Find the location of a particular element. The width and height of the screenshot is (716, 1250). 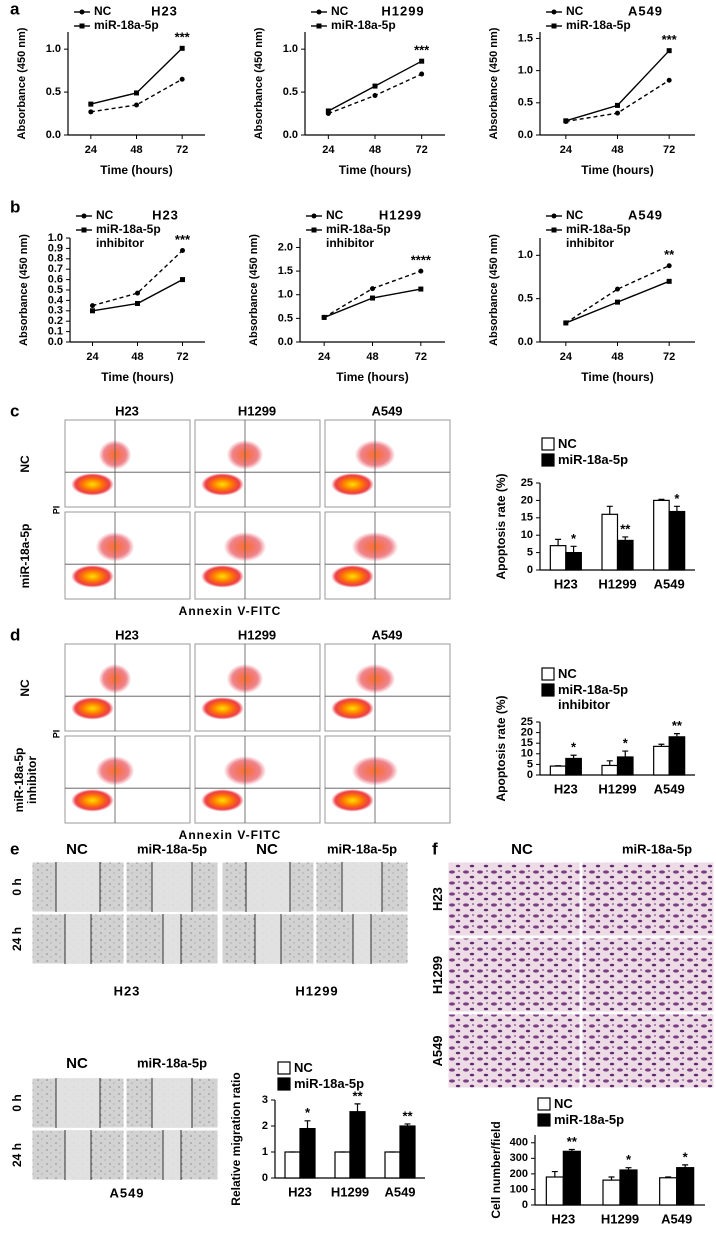

y-tick-label: 0.8 is located at coordinates (55, 259).